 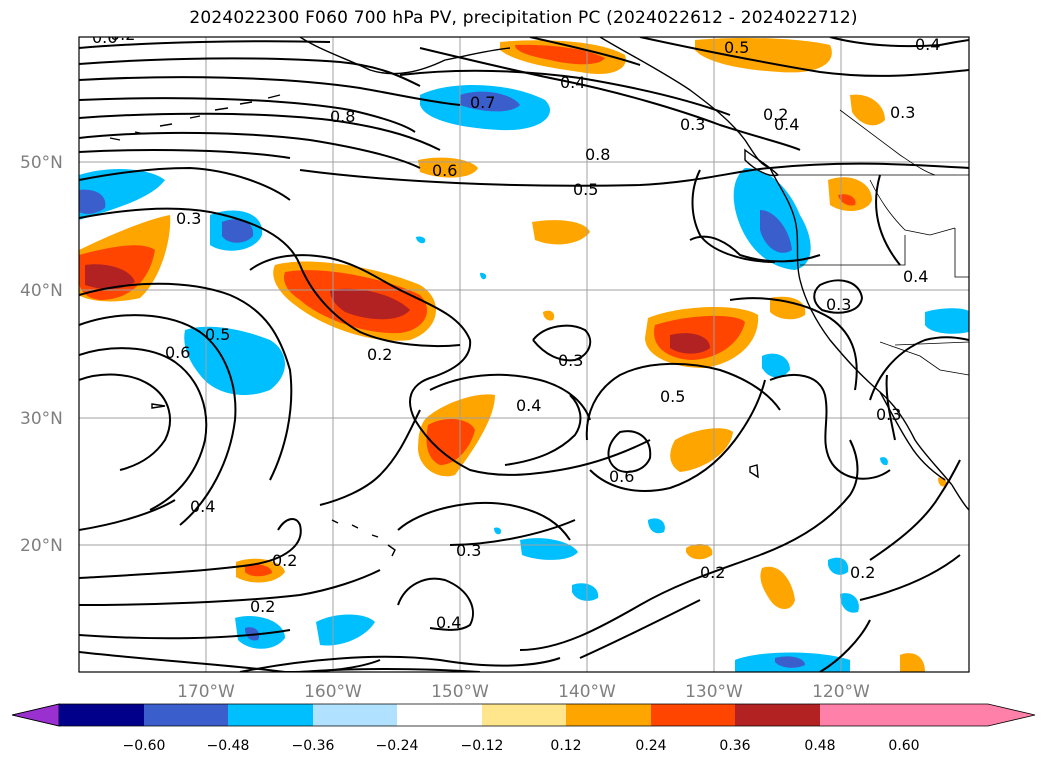 I want to click on colorbar-outline, so click(x=523, y=715).